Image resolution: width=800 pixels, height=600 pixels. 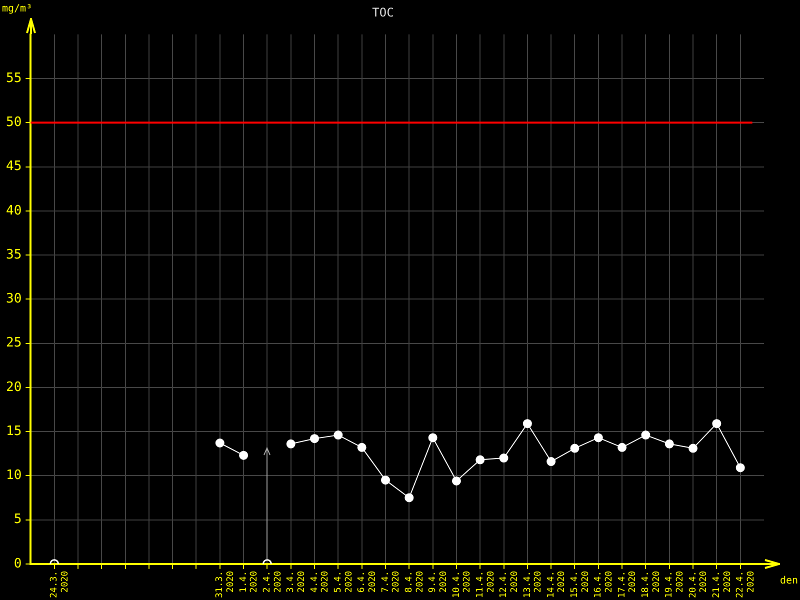 I want to click on x-tick-label: 9.4. 2020, so click(x=438, y=581).